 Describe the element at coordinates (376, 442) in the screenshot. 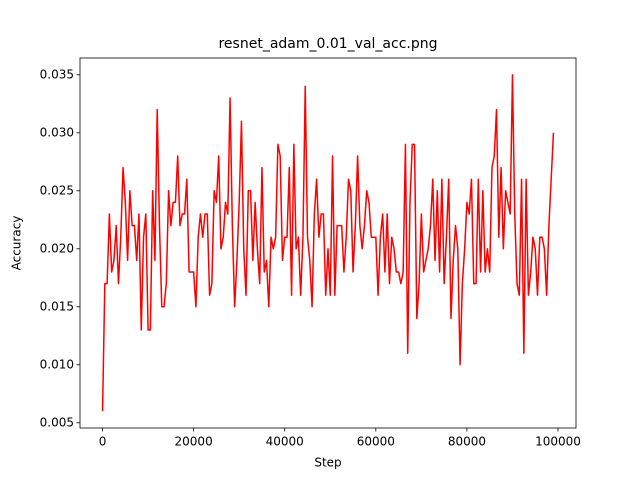

I see `x-tick-label: 60000` at that location.